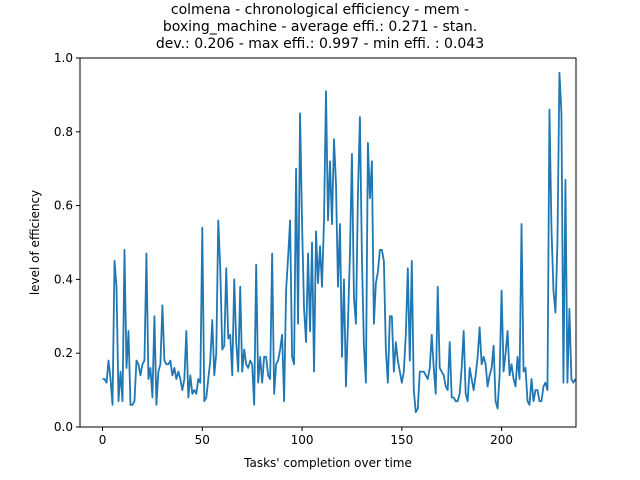  Describe the element at coordinates (63, 353) in the screenshot. I see `y-tick-label: 0.2` at that location.